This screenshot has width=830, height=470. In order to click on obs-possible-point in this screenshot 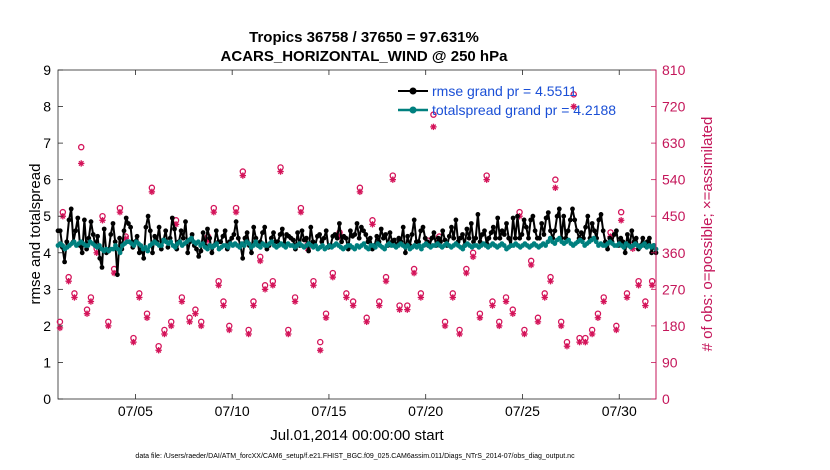, I will do `click(60, 322)`.